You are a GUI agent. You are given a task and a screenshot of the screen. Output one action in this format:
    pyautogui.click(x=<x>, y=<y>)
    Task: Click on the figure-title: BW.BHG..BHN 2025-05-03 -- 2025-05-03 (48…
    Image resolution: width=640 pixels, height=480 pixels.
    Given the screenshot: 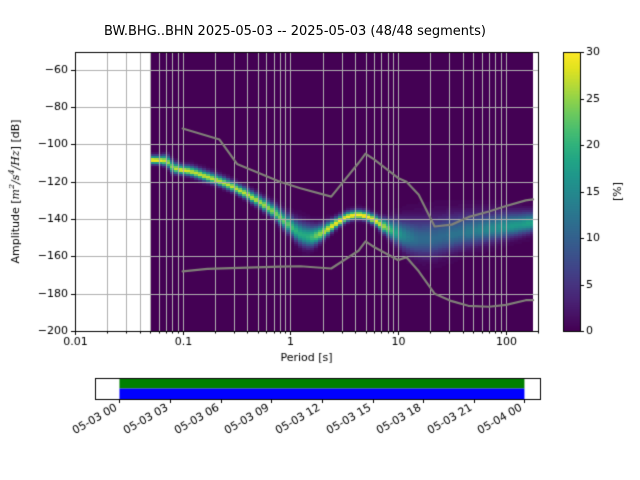 What is the action you would take?
    pyautogui.click(x=295, y=31)
    